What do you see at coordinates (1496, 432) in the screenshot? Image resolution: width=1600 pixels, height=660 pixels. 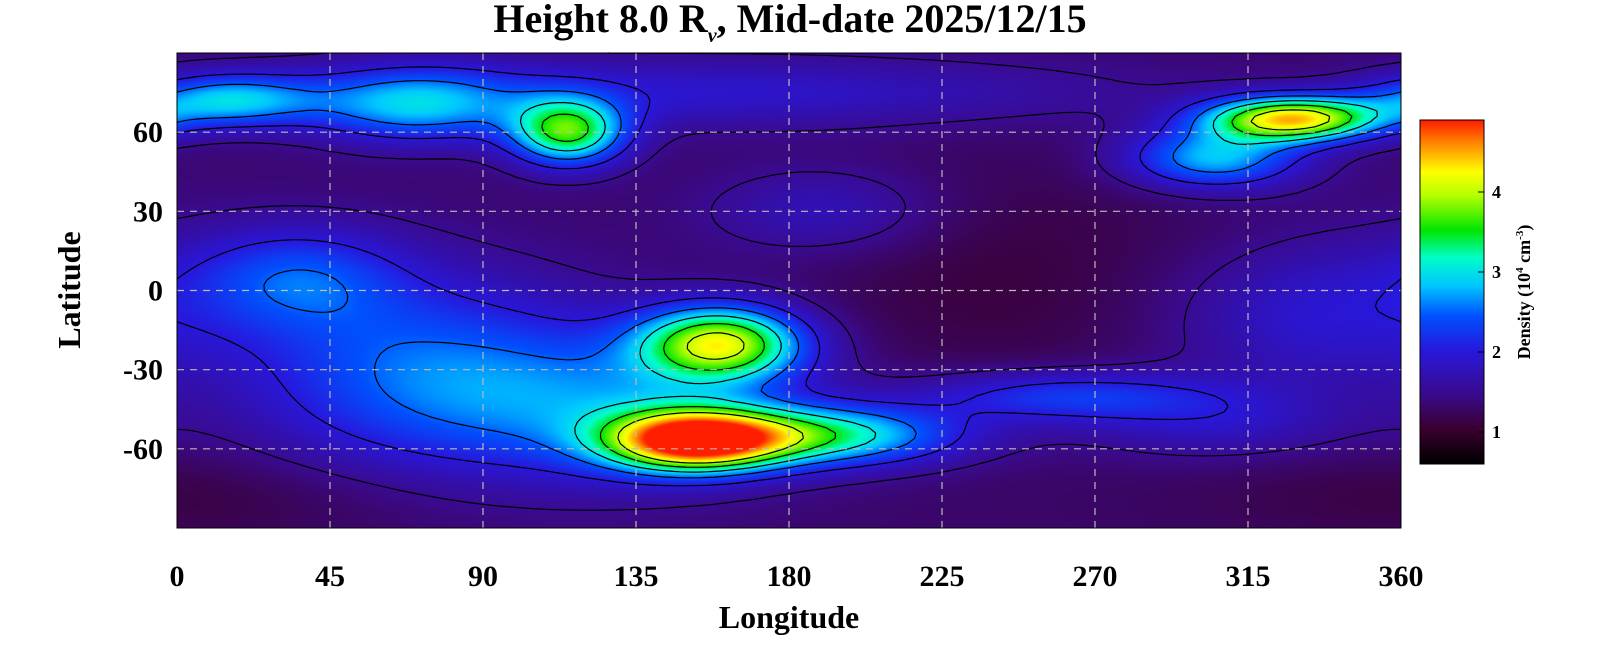 I see `colorbar-tick-label: 1` at bounding box center [1496, 432].